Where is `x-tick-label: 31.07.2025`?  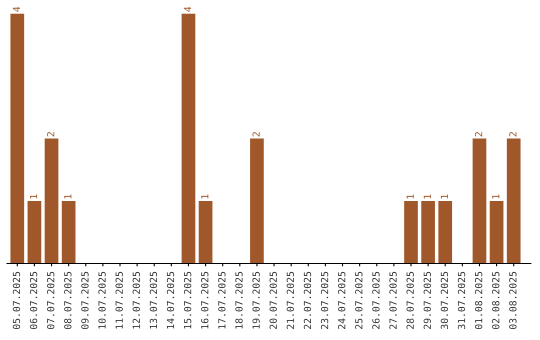 x-tick-label: 31.07.2025 is located at coordinates (462, 301).